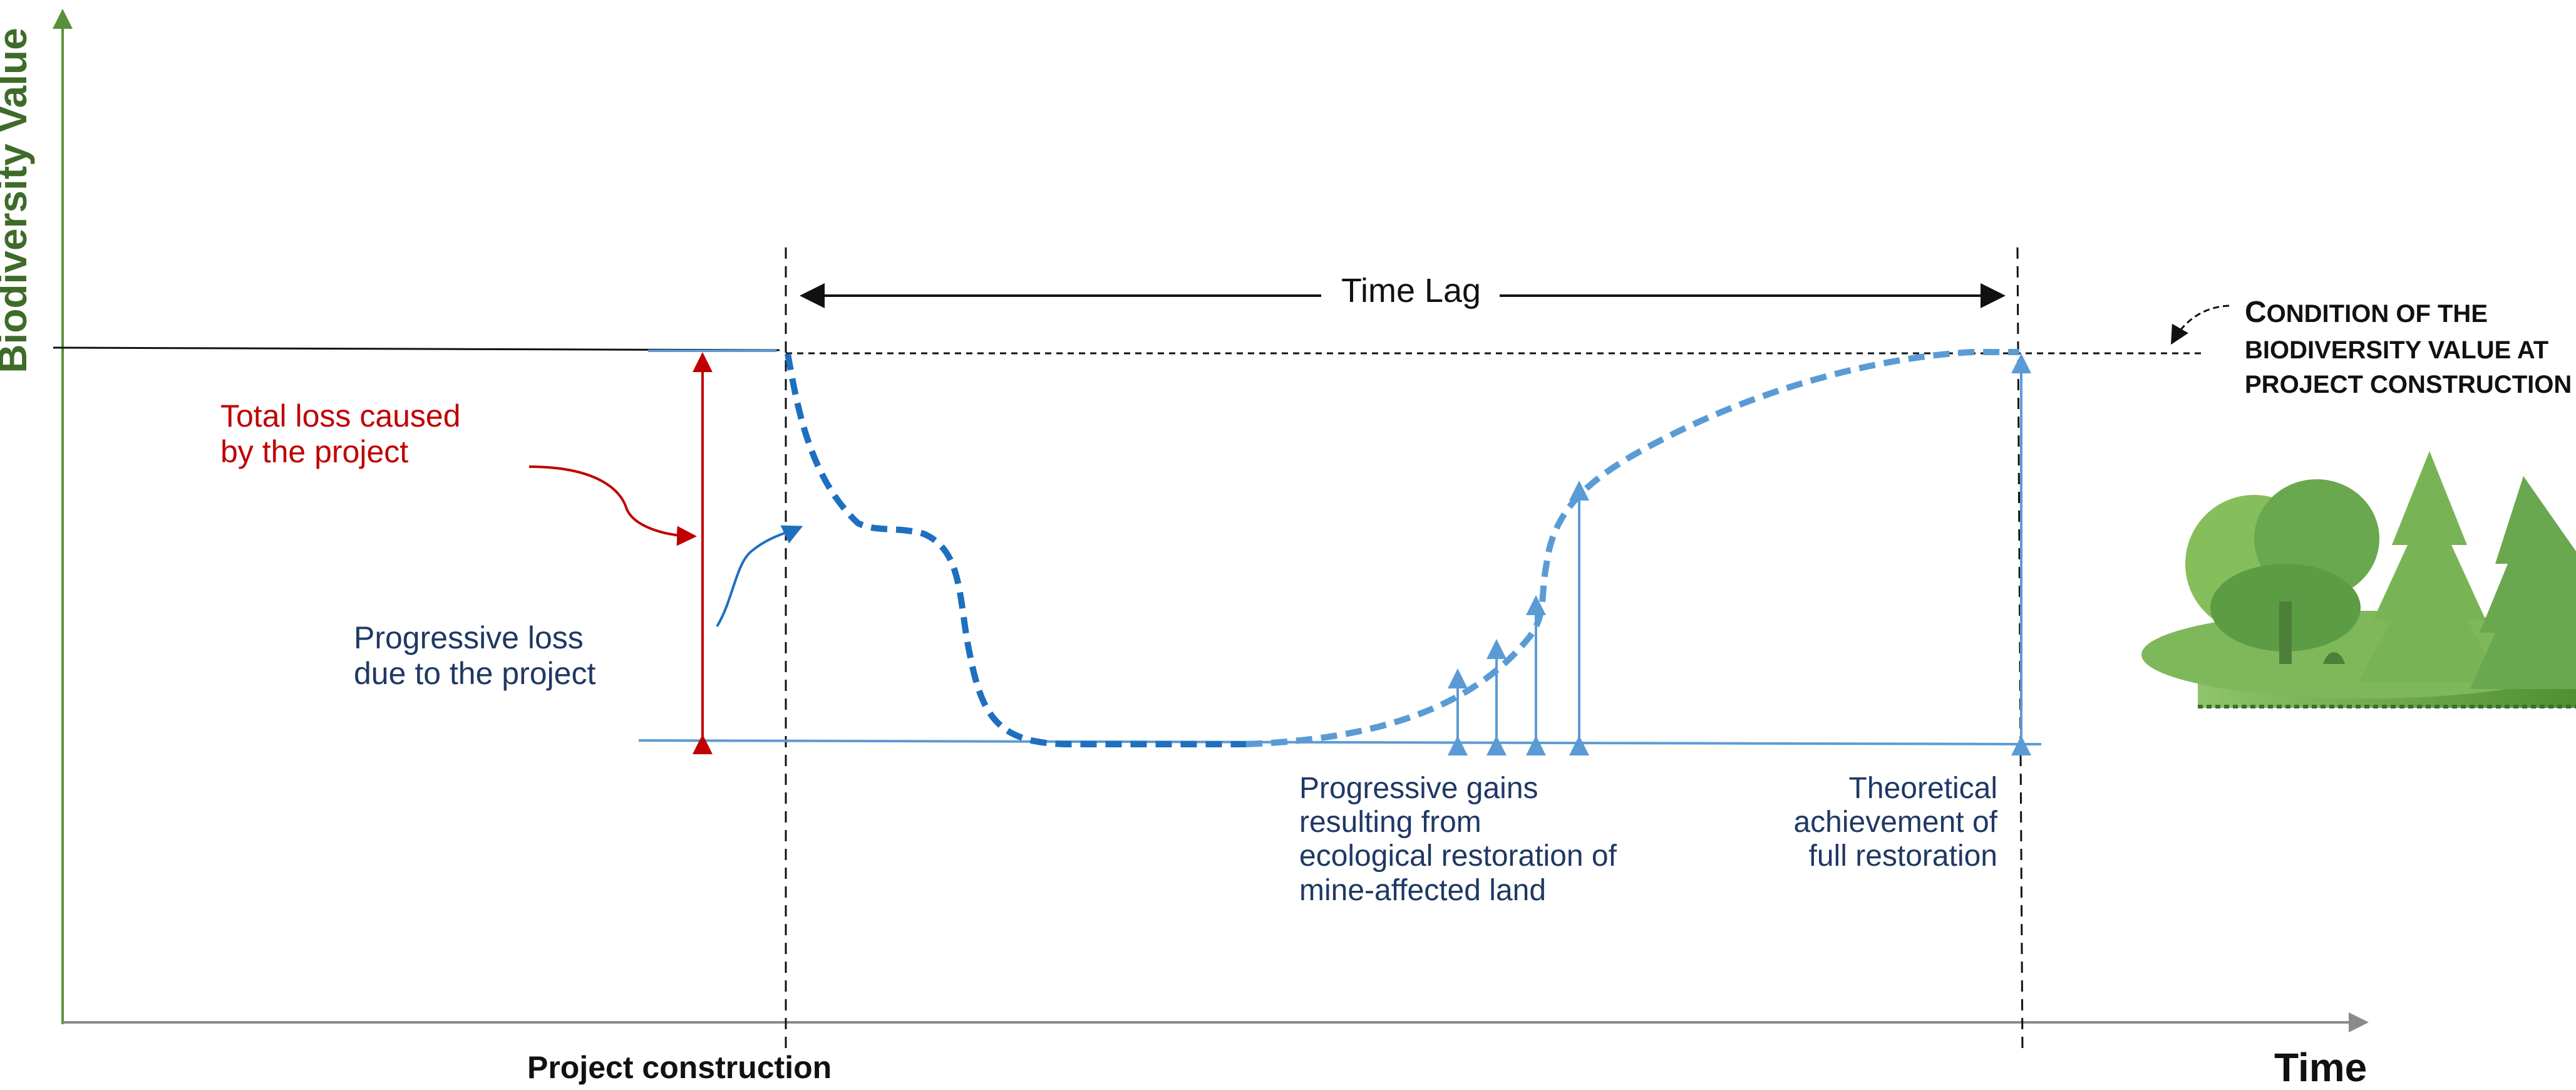 Image resolution: width=2576 pixels, height=1090 pixels. What do you see at coordinates (475, 673) in the screenshot?
I see `progressive-loss-line: due to the project` at bounding box center [475, 673].